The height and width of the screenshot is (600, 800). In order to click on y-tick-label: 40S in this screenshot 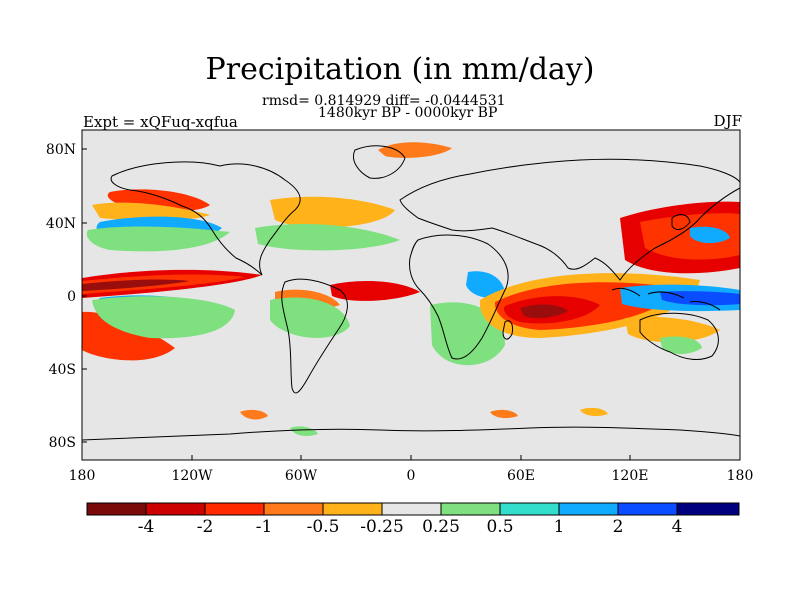, I will do `click(62, 370)`.